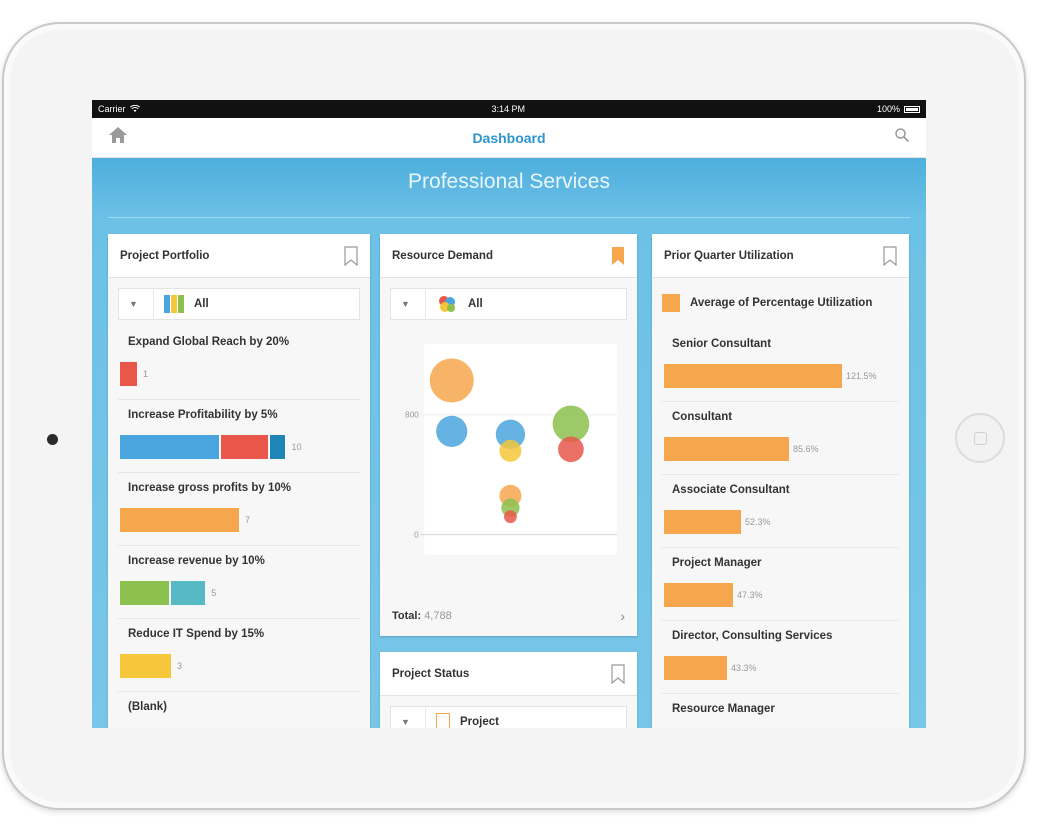  Describe the element at coordinates (781, 303) in the screenshot. I see `legend-label: Average of Percentage Utilization` at that location.